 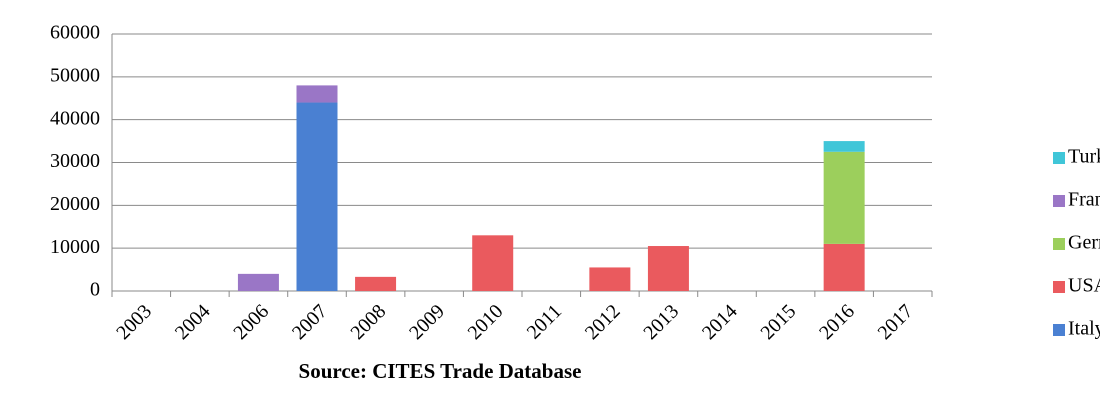 I want to click on x-tick-label: 2008, so click(x=369, y=322).